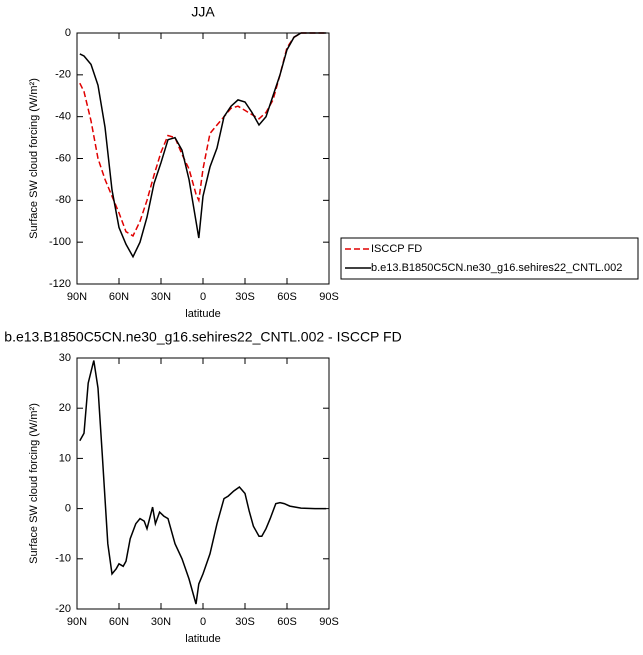 The width and height of the screenshot is (643, 655). I want to click on y-tick-label: -40, so click(63, 117).